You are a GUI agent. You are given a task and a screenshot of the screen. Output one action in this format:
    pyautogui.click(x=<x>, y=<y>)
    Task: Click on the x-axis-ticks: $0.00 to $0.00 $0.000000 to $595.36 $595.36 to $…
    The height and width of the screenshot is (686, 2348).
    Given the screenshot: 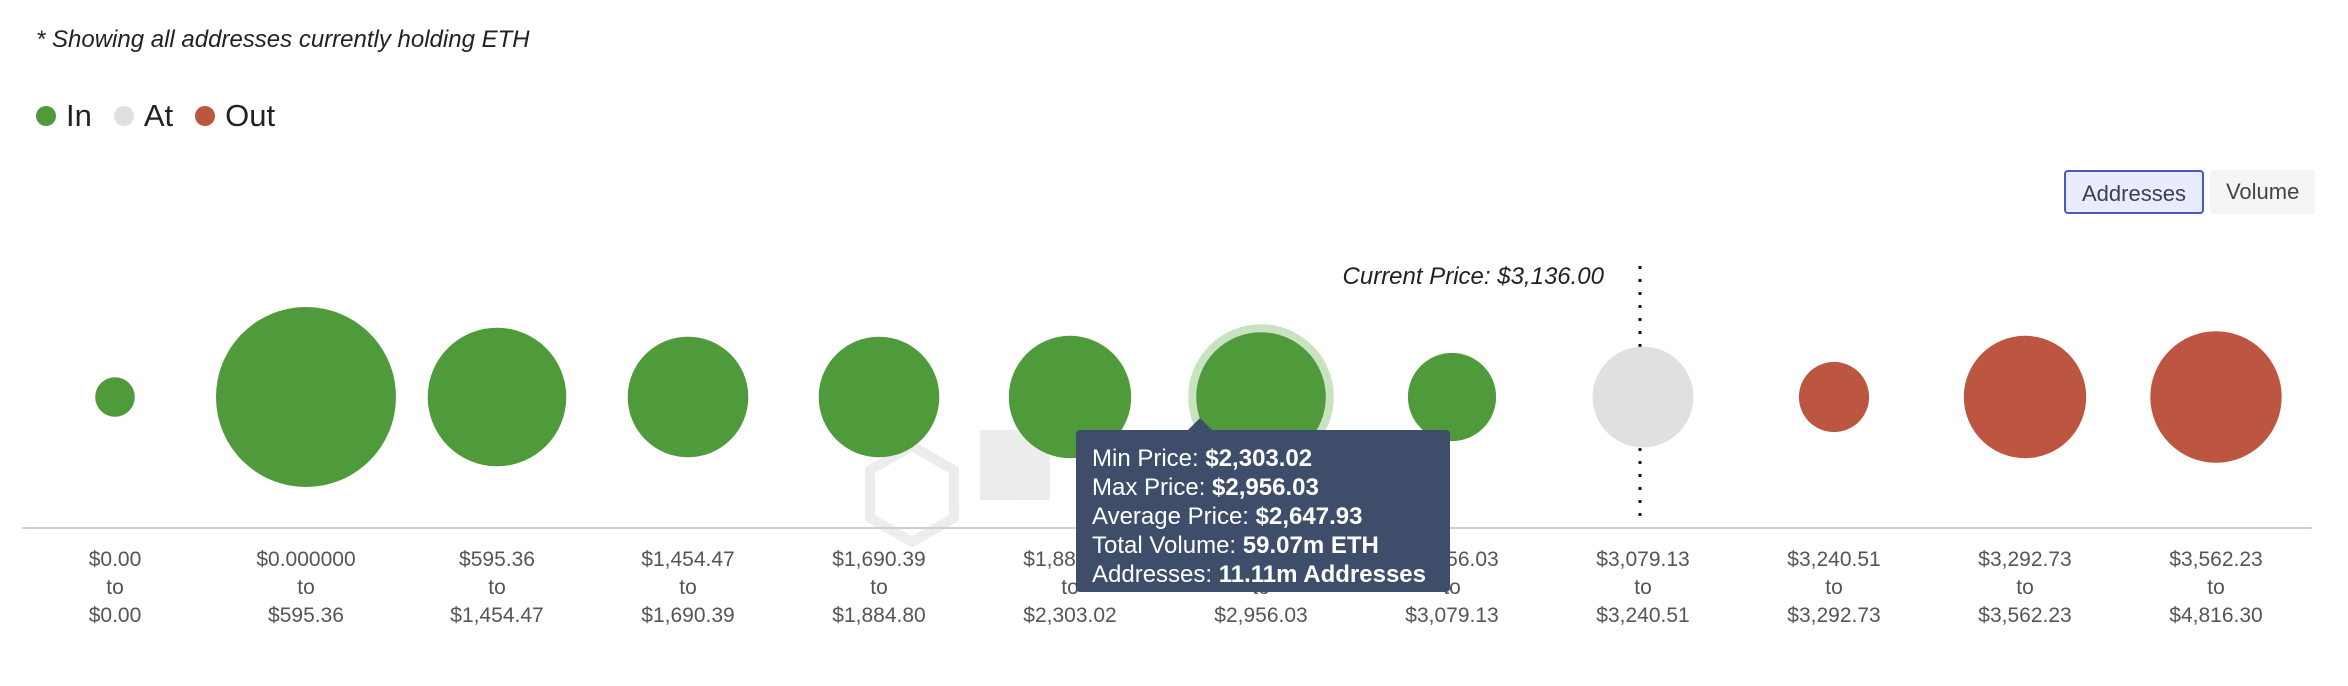 What is the action you would take?
    pyautogui.click(x=1176, y=587)
    